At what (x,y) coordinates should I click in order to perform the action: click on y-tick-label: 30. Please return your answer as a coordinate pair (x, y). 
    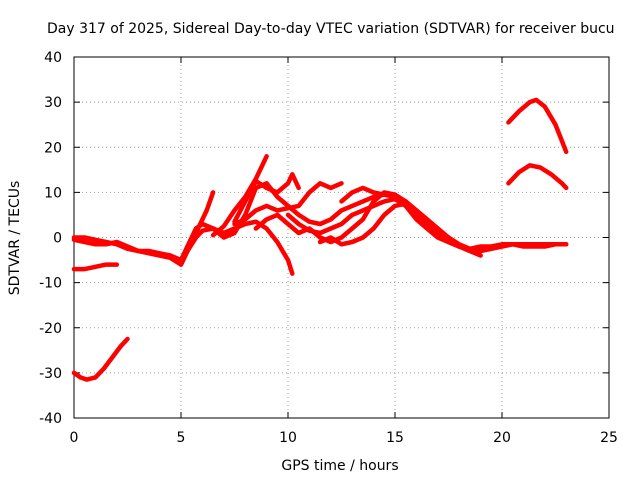
    Looking at the image, I should click on (53, 103).